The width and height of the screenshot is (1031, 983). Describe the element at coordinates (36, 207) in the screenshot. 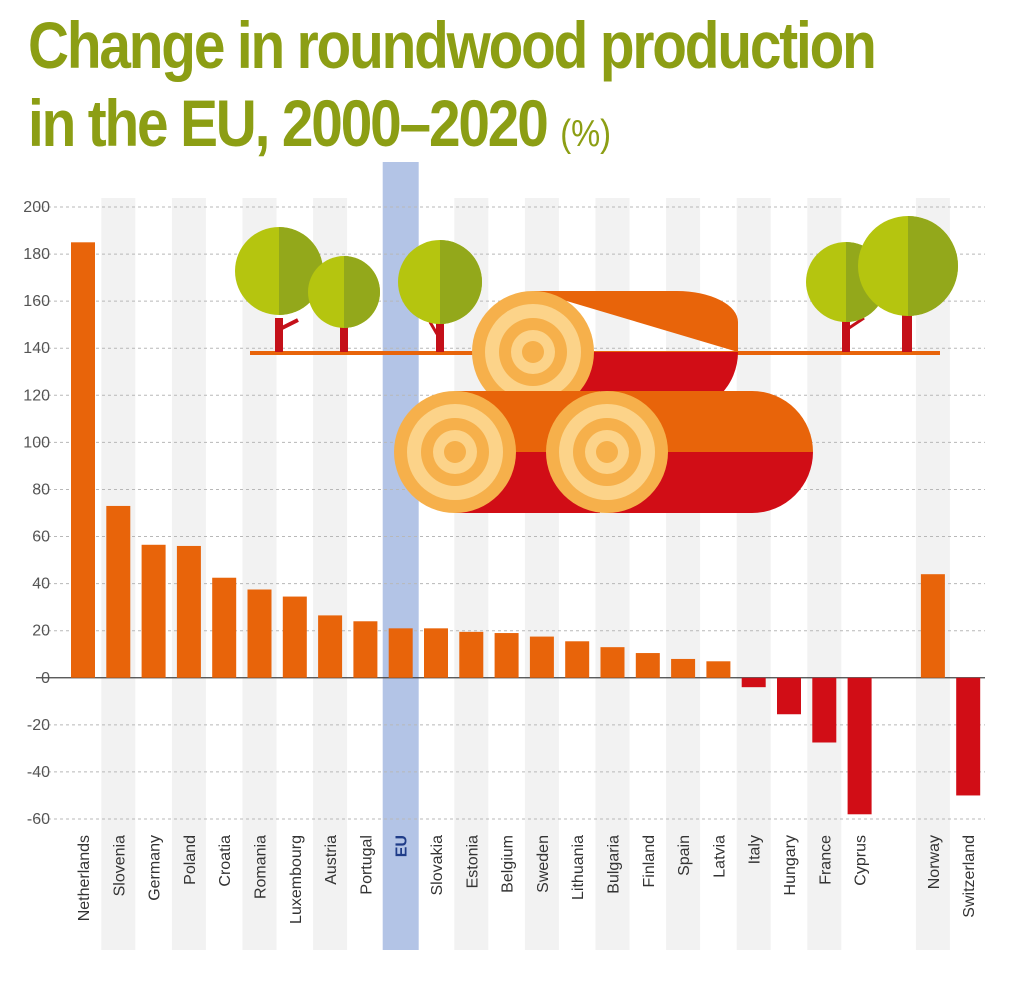

I see `y-tick-label: 200` at that location.